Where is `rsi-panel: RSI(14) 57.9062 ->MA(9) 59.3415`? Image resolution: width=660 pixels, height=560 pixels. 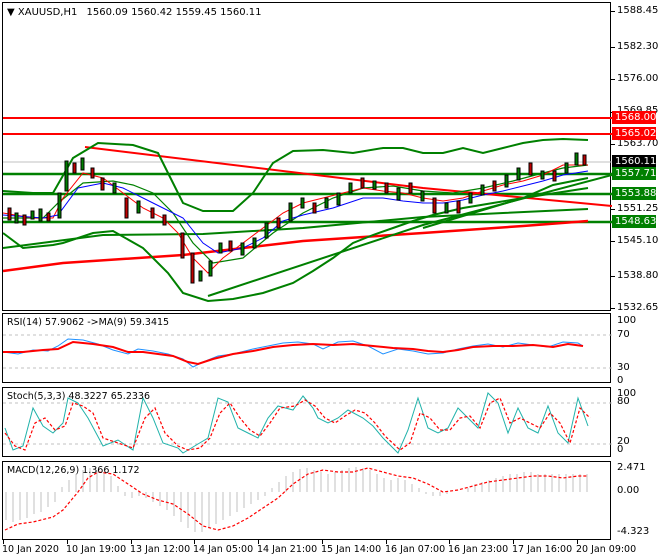
rsi-panel: RSI(14) 57.9062 ->MA(9) 59.3415 is located at coordinates (307, 348).